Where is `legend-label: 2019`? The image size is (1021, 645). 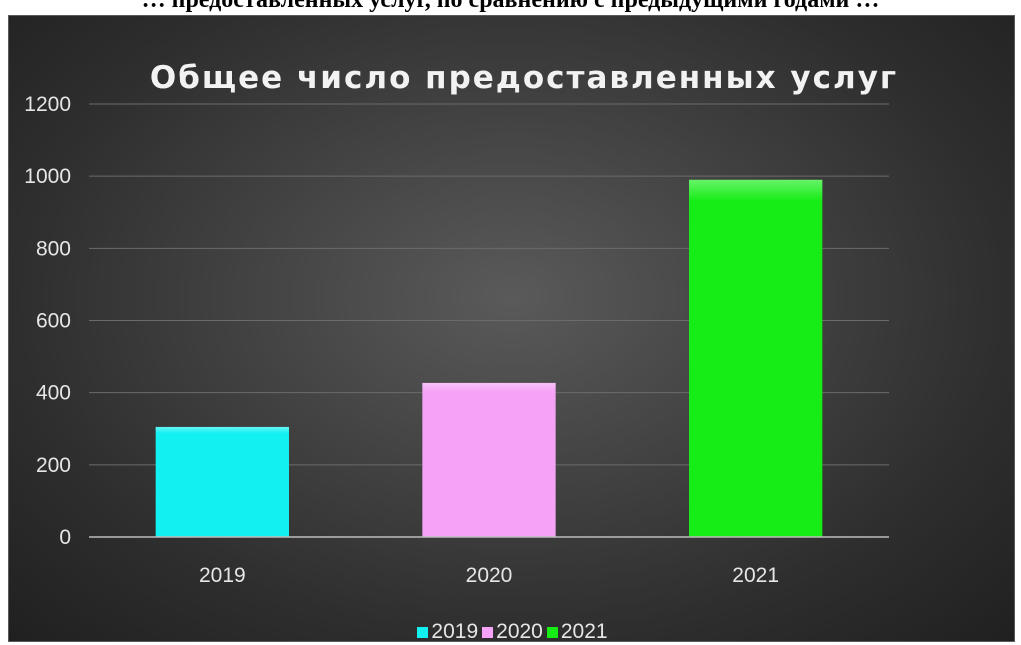
legend-label: 2019 is located at coordinates (455, 631).